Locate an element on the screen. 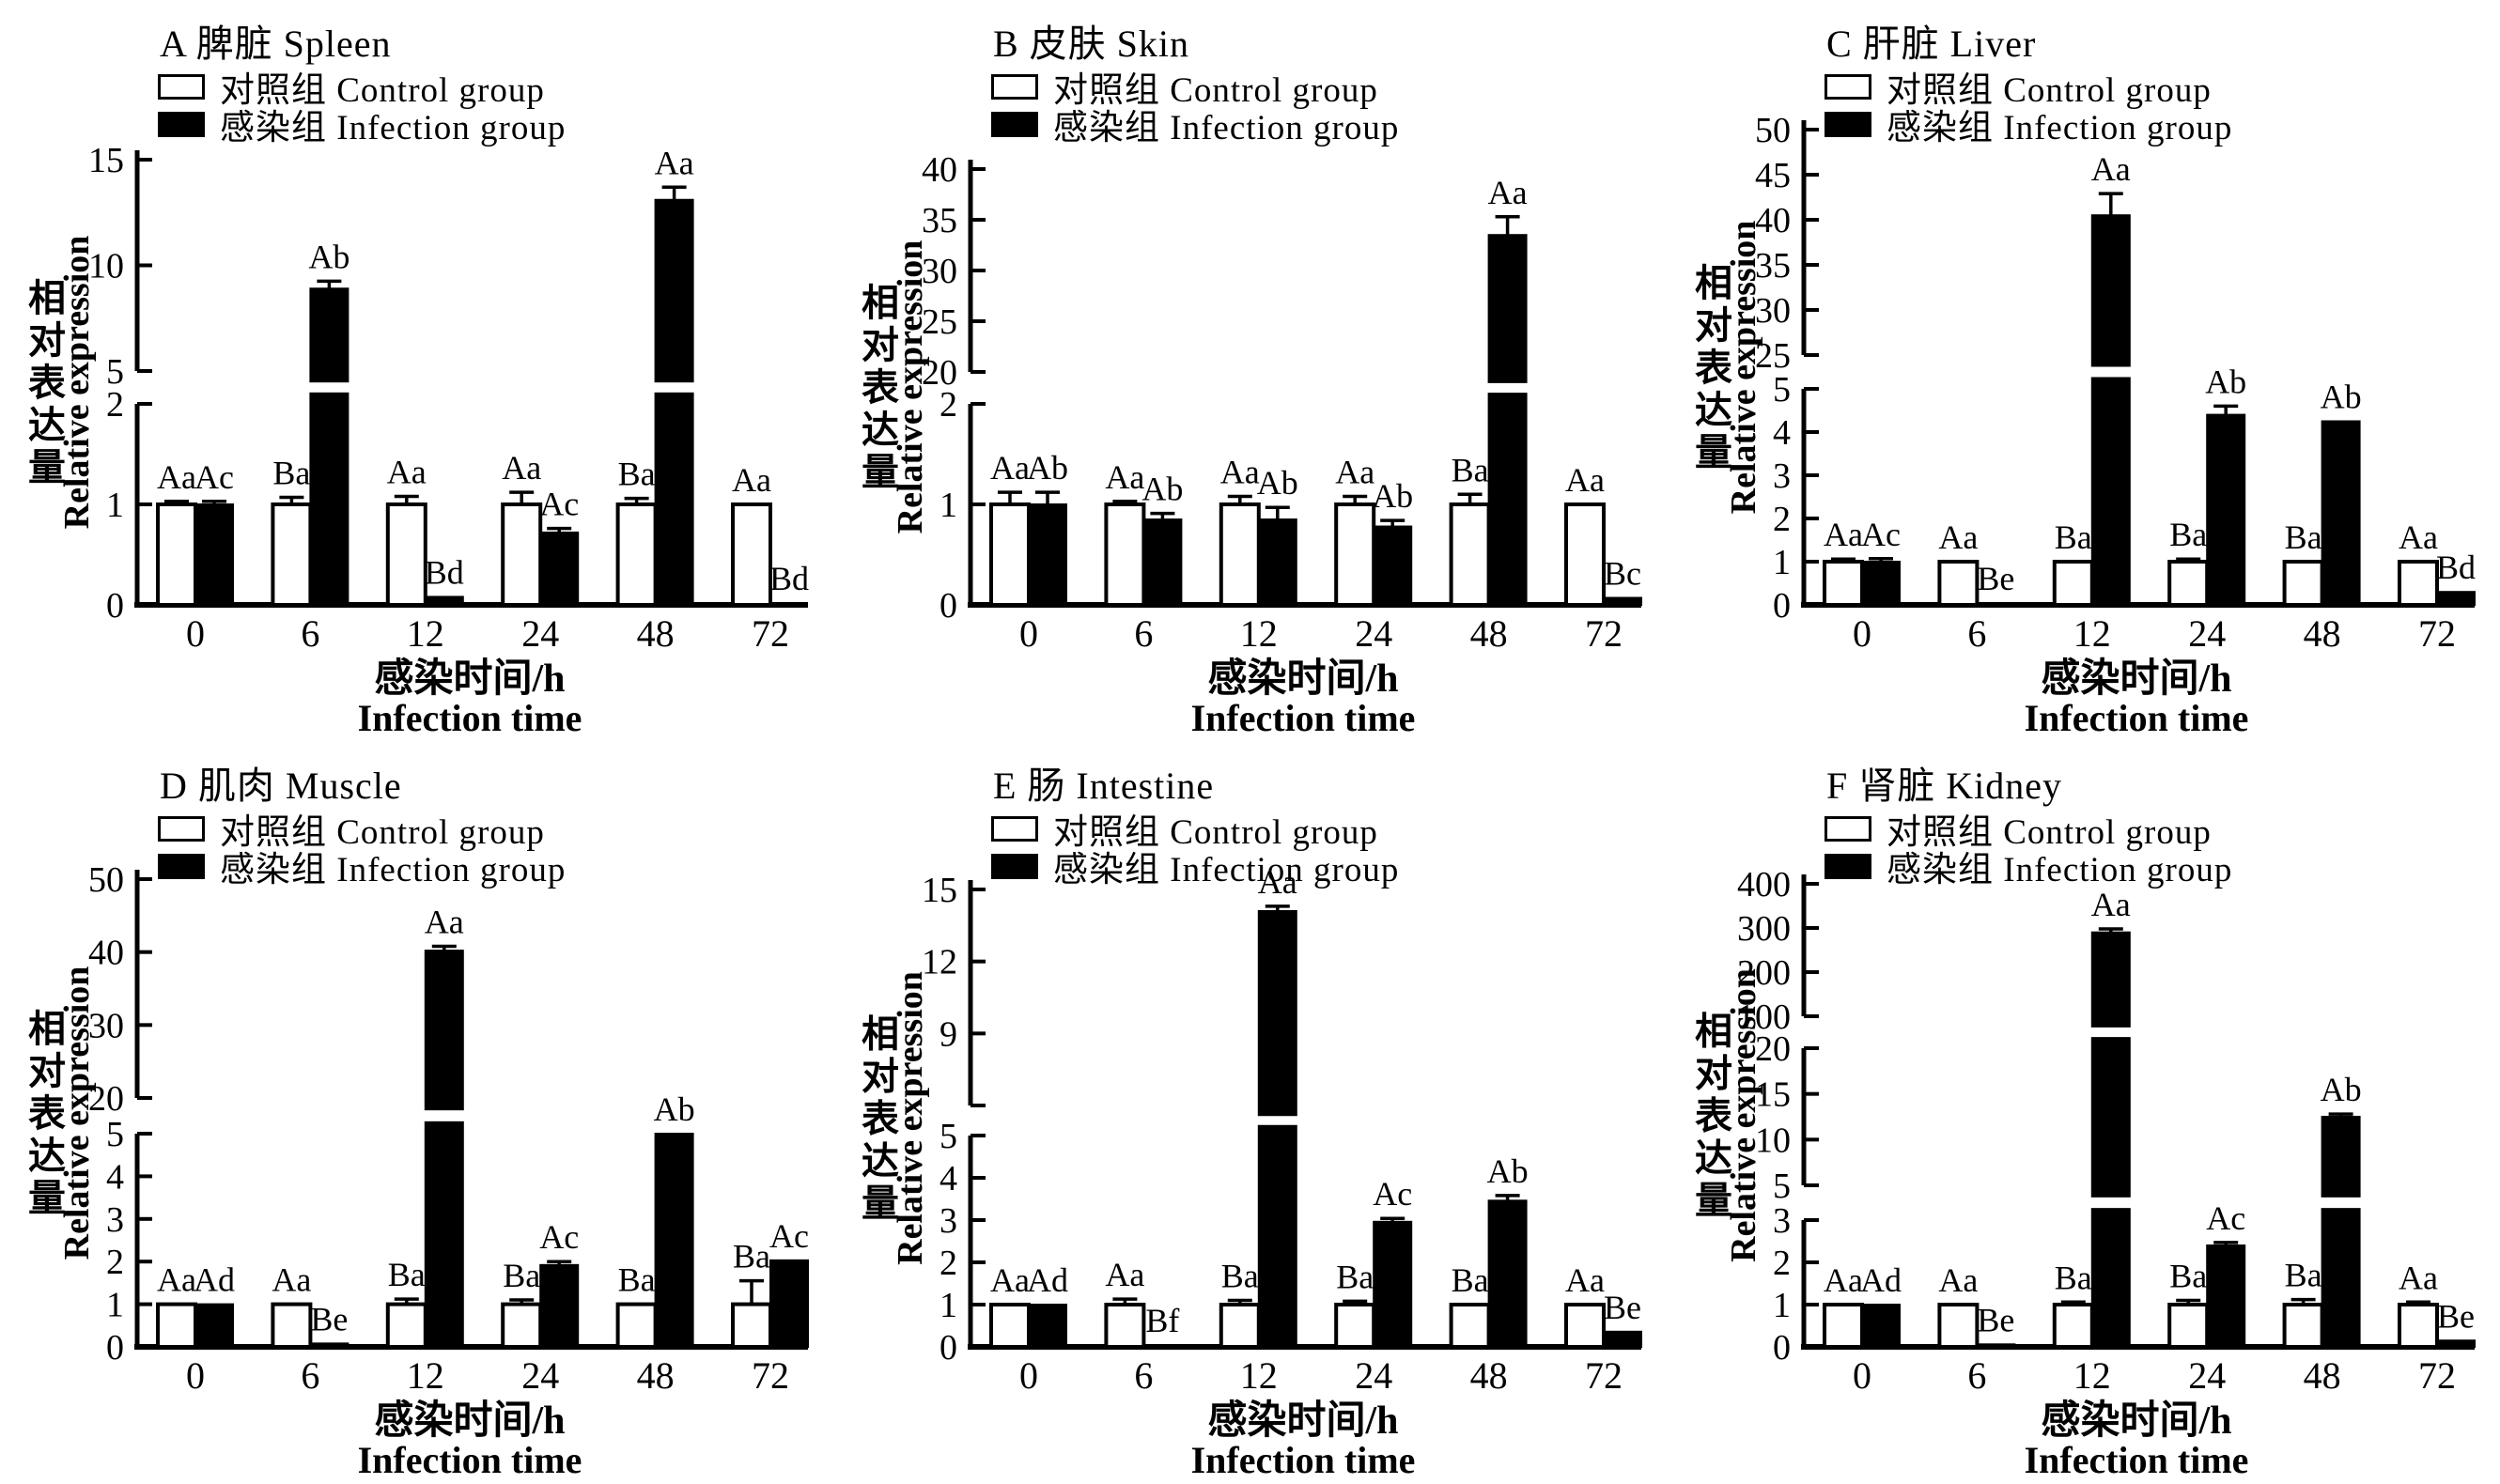 This screenshot has width=2500, height=1484. significance-letter: Ad is located at coordinates (1881, 1280).